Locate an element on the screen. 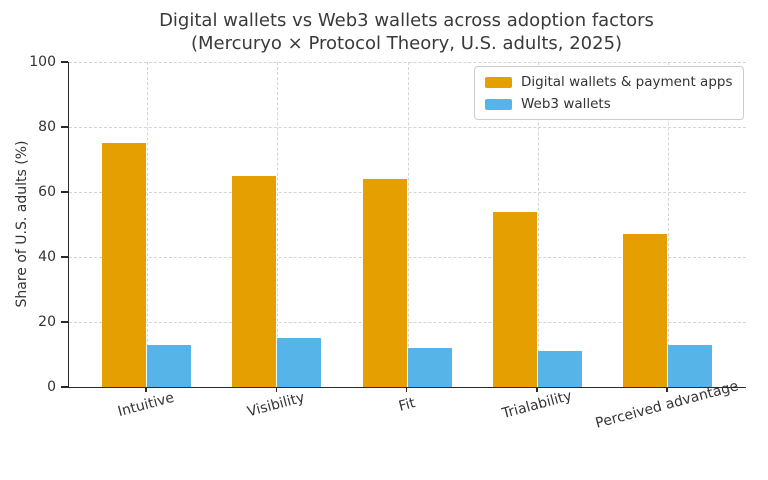 The width and height of the screenshot is (768, 480). x-tick-label: Intuitive is located at coordinates (146, 405).